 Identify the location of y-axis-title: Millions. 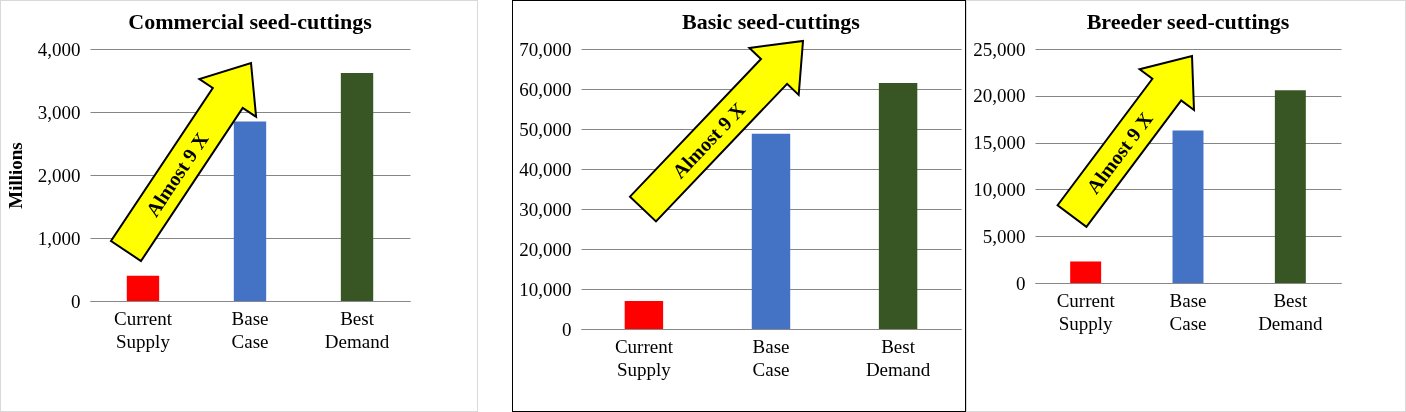
(15, 175).